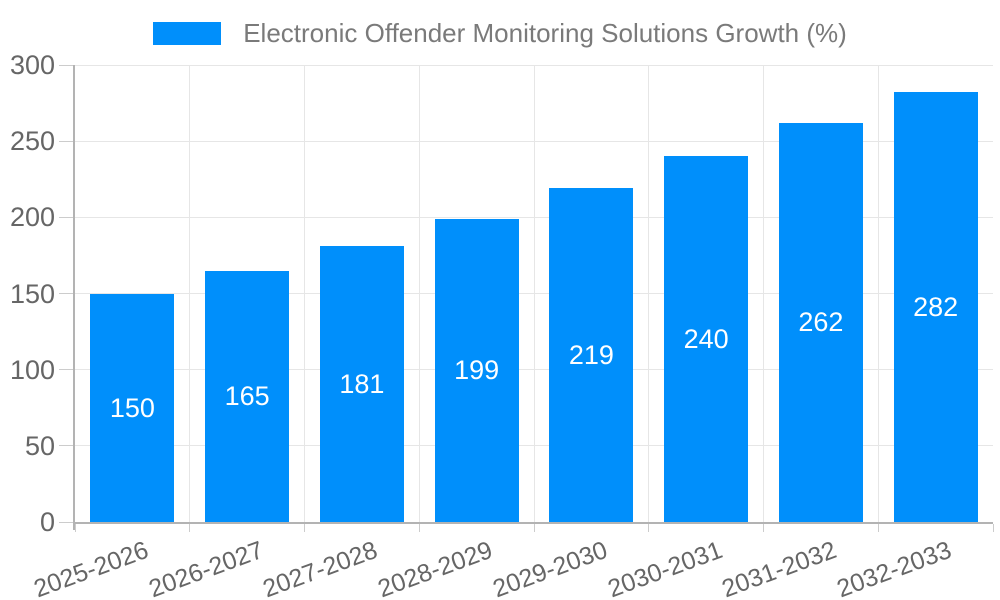  Describe the element at coordinates (205, 568) in the screenshot. I see `x-axis-label: 2026-2027` at that location.